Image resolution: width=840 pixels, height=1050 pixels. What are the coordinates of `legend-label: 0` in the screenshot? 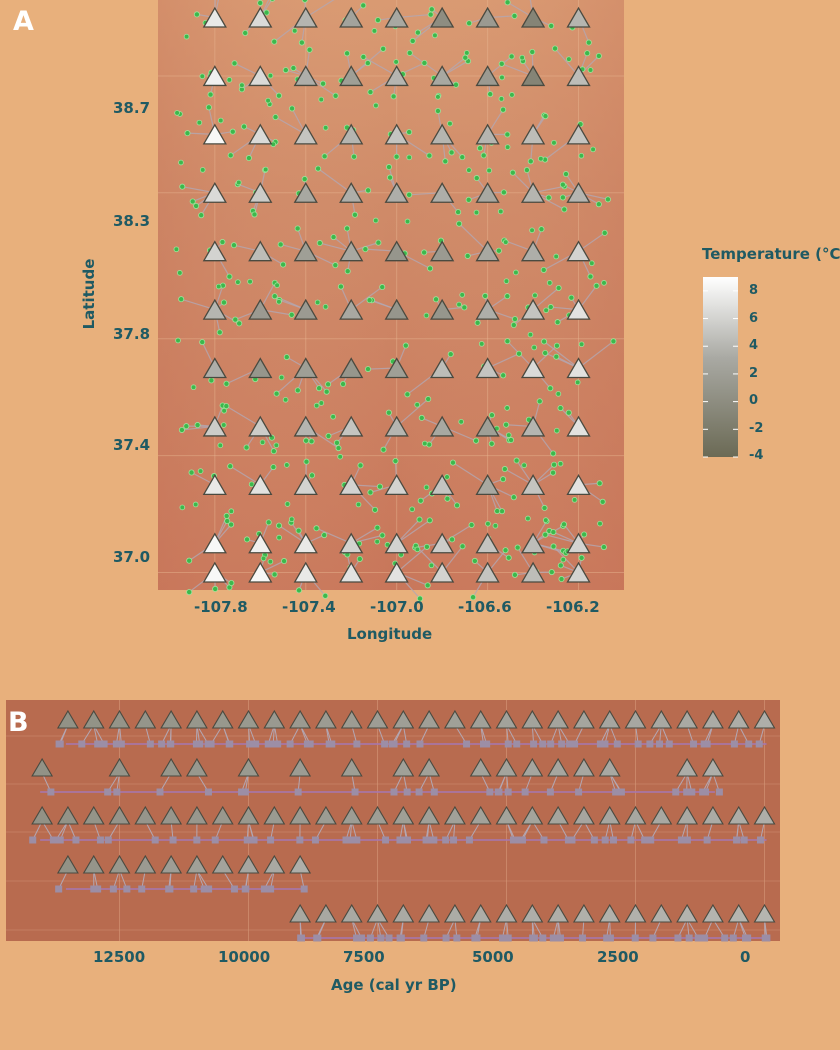 It's located at (754, 400).